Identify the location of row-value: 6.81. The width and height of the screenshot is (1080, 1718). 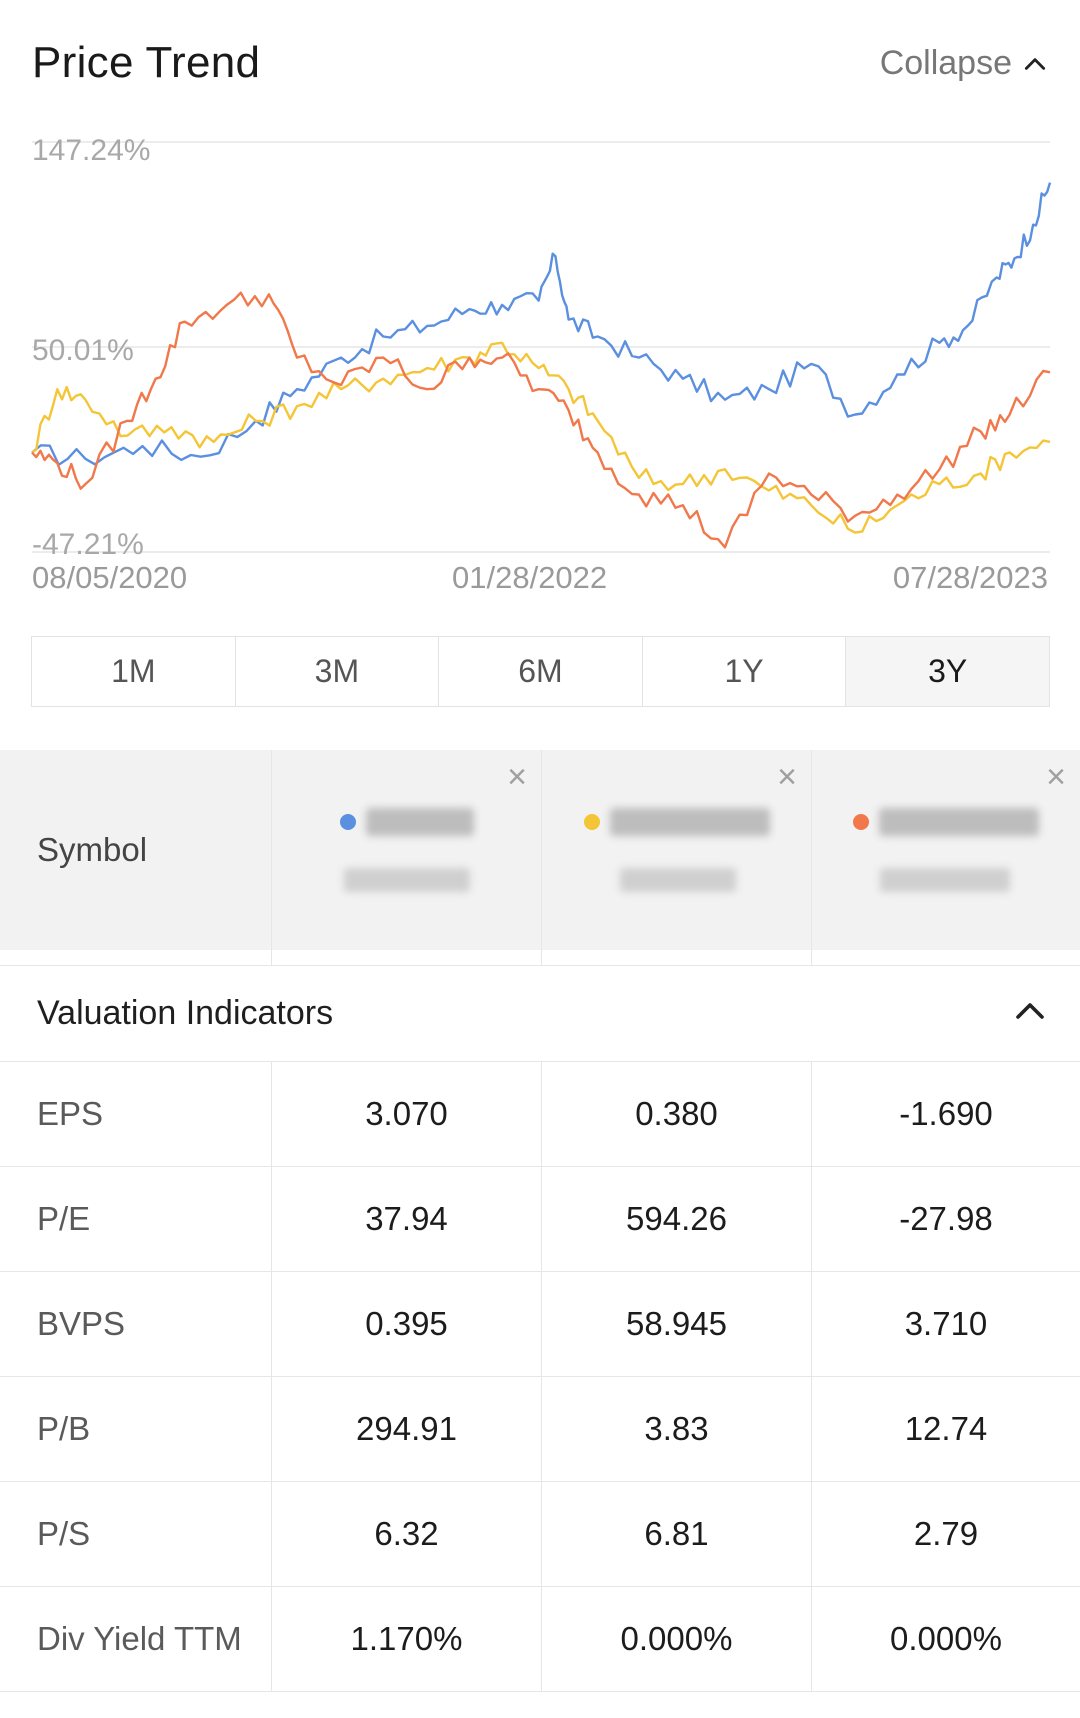
(677, 1534).